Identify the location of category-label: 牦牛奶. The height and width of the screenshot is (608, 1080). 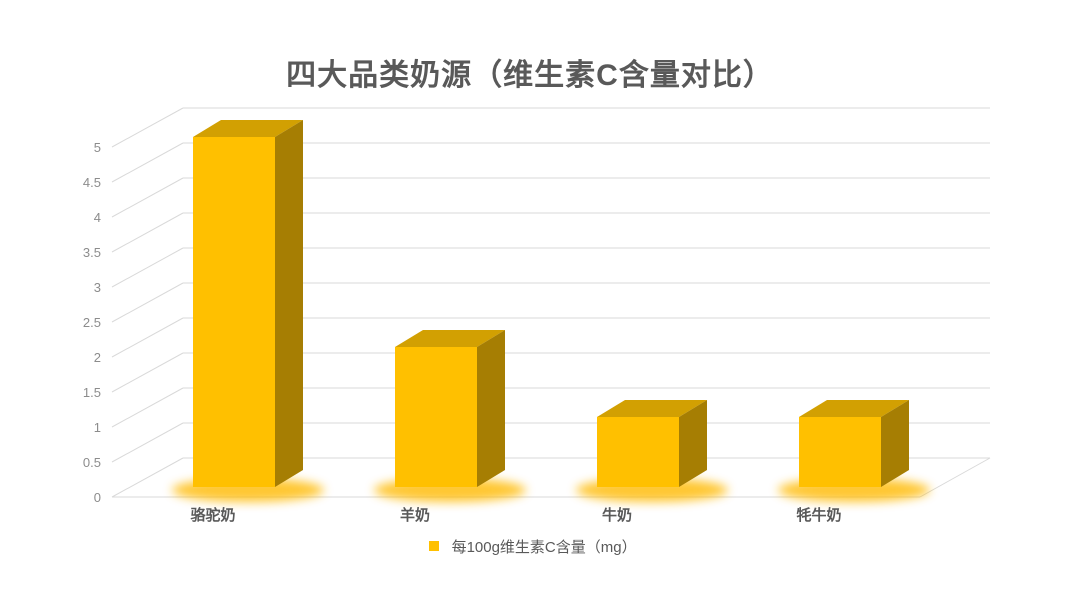
(818, 515).